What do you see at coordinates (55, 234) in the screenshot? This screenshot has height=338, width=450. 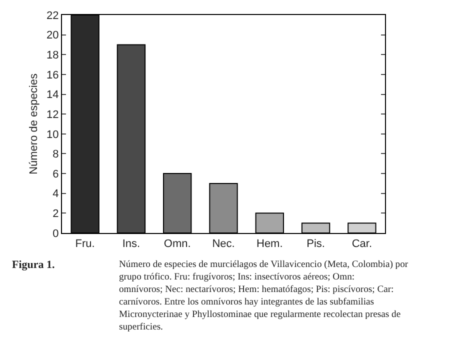 I see `y-tick-label: 0` at bounding box center [55, 234].